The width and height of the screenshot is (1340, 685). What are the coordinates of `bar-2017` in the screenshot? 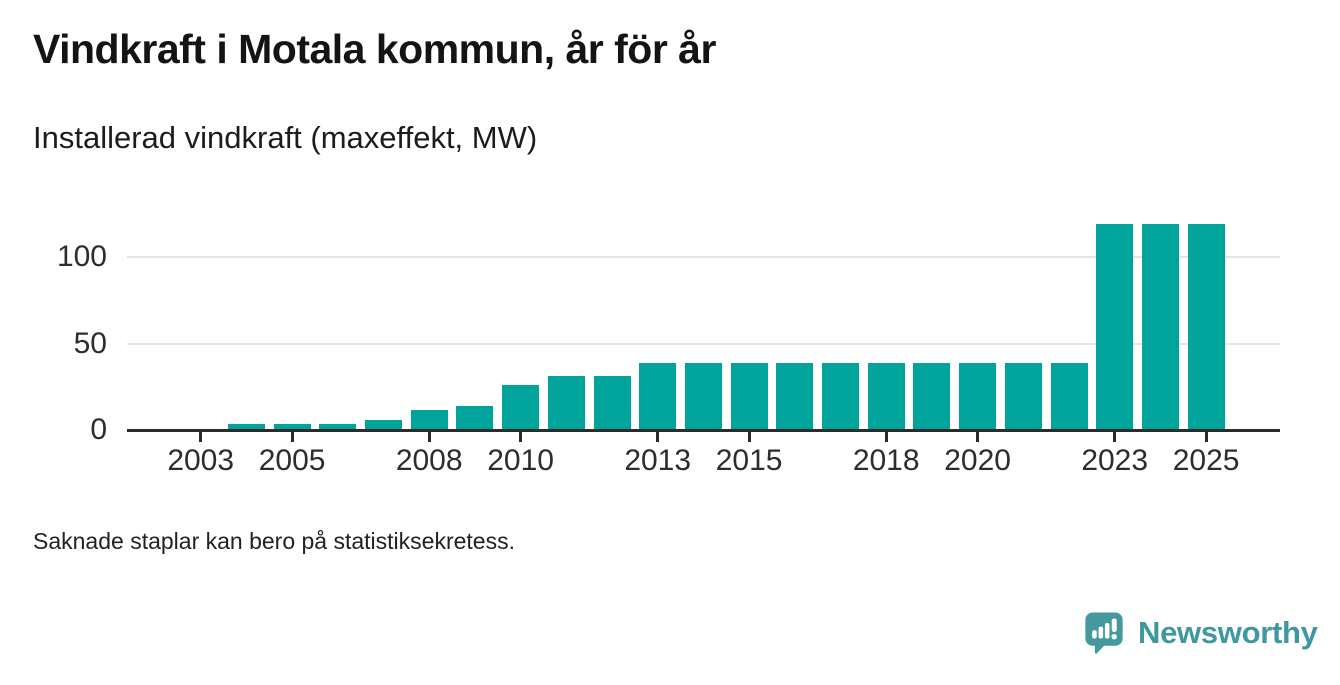 It's located at (840, 396).